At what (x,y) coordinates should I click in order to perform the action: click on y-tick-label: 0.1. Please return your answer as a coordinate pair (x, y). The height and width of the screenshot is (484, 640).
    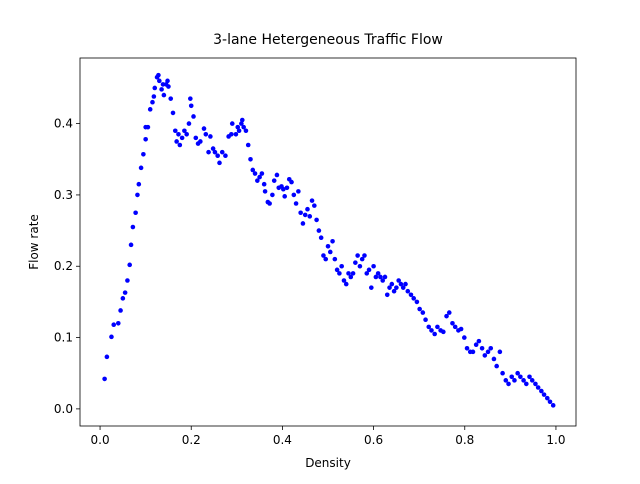
    Looking at the image, I should click on (63, 338).